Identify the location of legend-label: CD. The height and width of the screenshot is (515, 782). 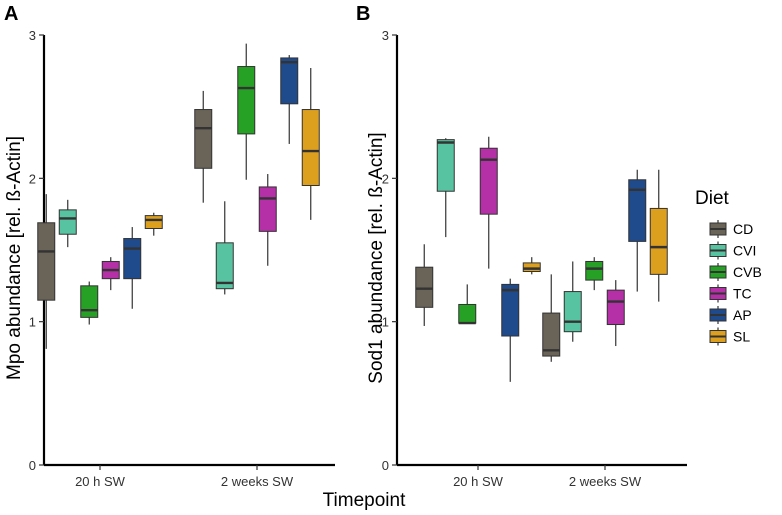
(743, 229).